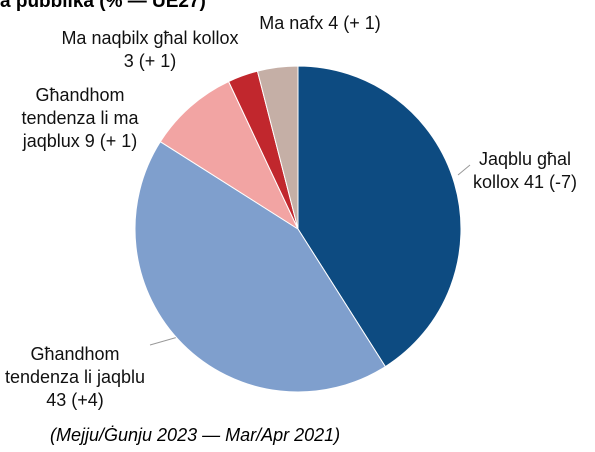  What do you see at coordinates (150, 61) in the screenshot?
I see `slice-value: 3 (+ 1)` at bounding box center [150, 61].